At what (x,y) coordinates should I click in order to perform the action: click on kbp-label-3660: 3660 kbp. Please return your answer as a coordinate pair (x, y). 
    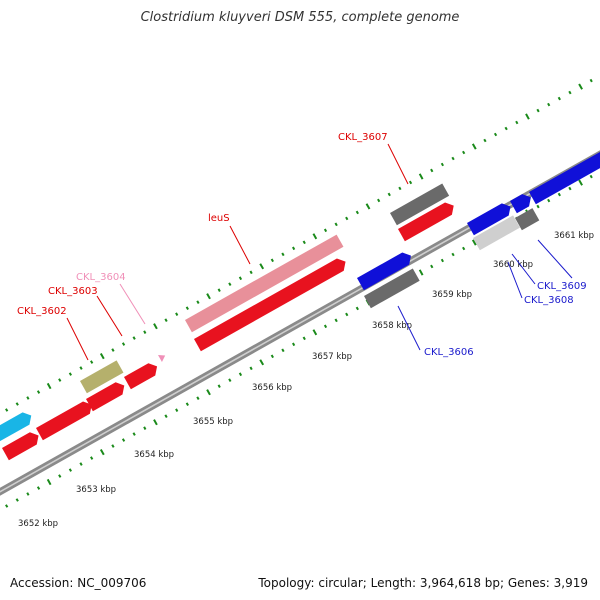
    Looking at the image, I should click on (513, 265).